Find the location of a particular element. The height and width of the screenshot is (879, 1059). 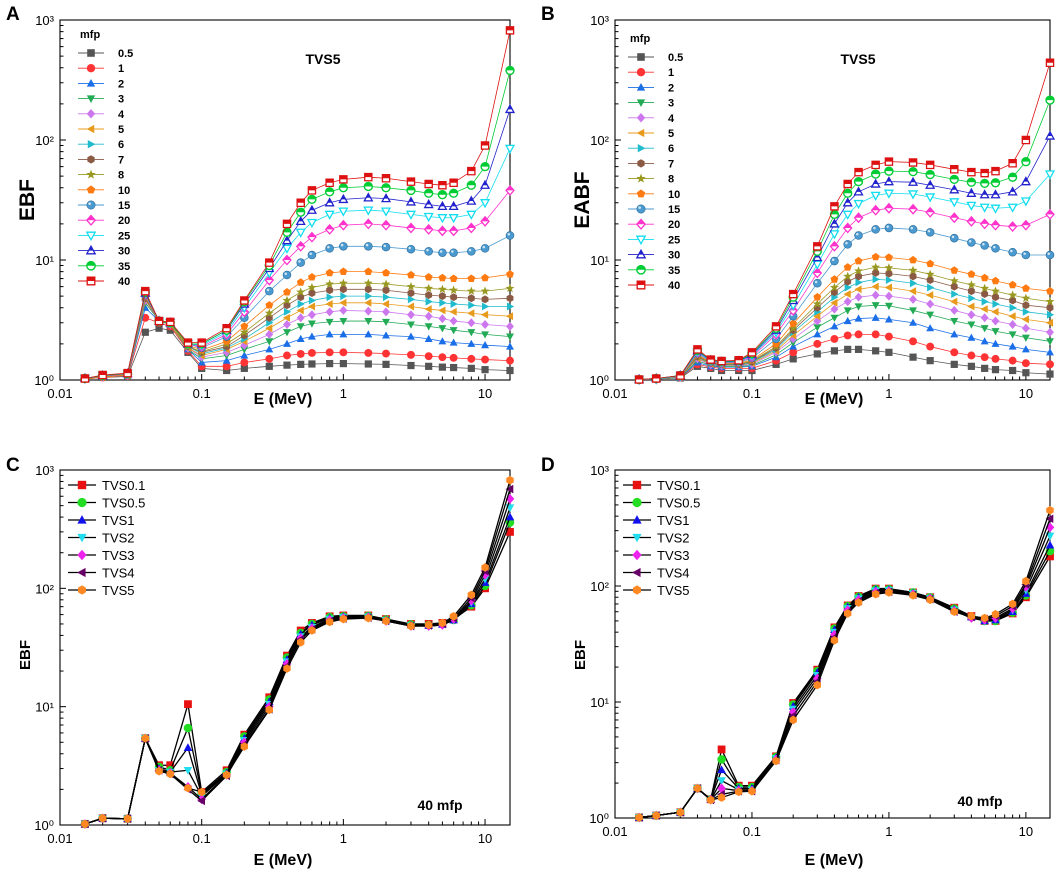

series-line is located at coordinates (845, 677).